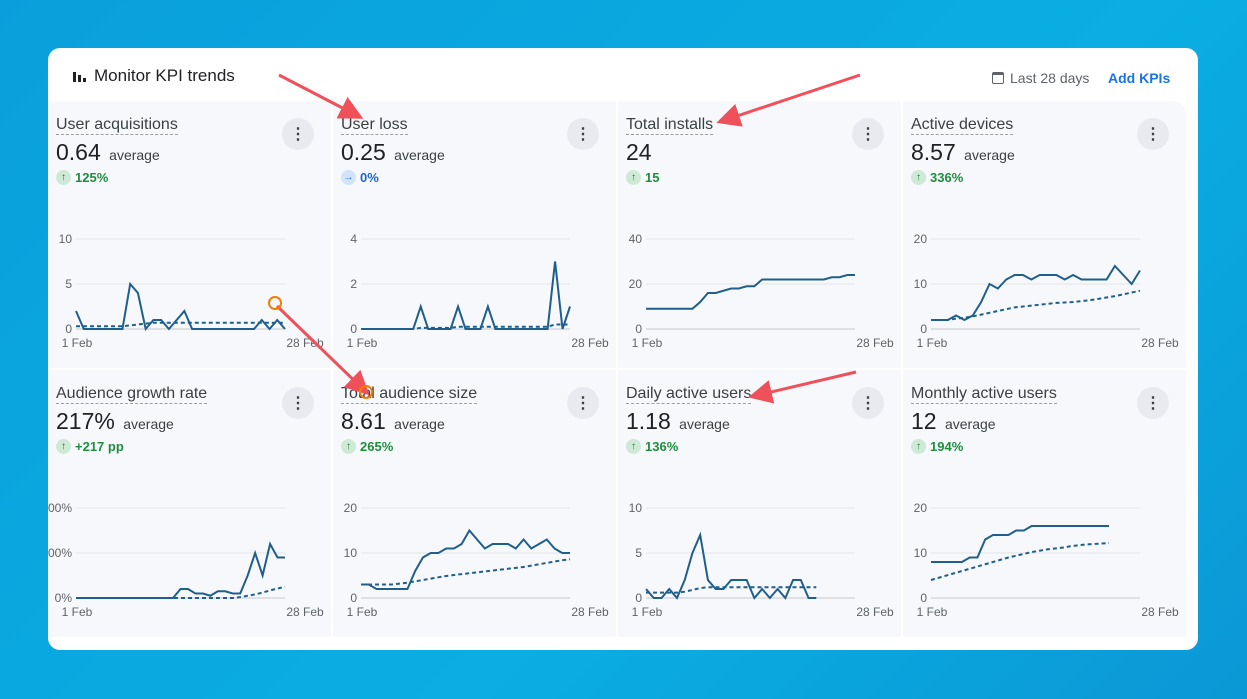  Describe the element at coordinates (117, 125) in the screenshot. I see `kpi-title: User acquisitions` at that location.